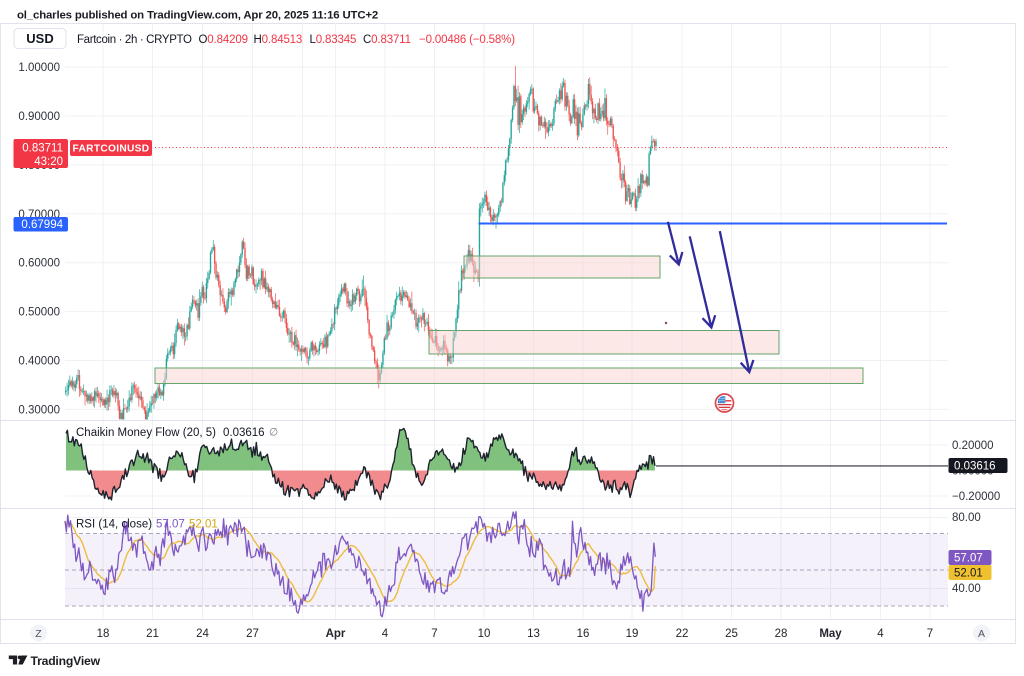  What do you see at coordinates (966, 518) in the screenshot?
I see `svg-text: 80.00` at bounding box center [966, 518].